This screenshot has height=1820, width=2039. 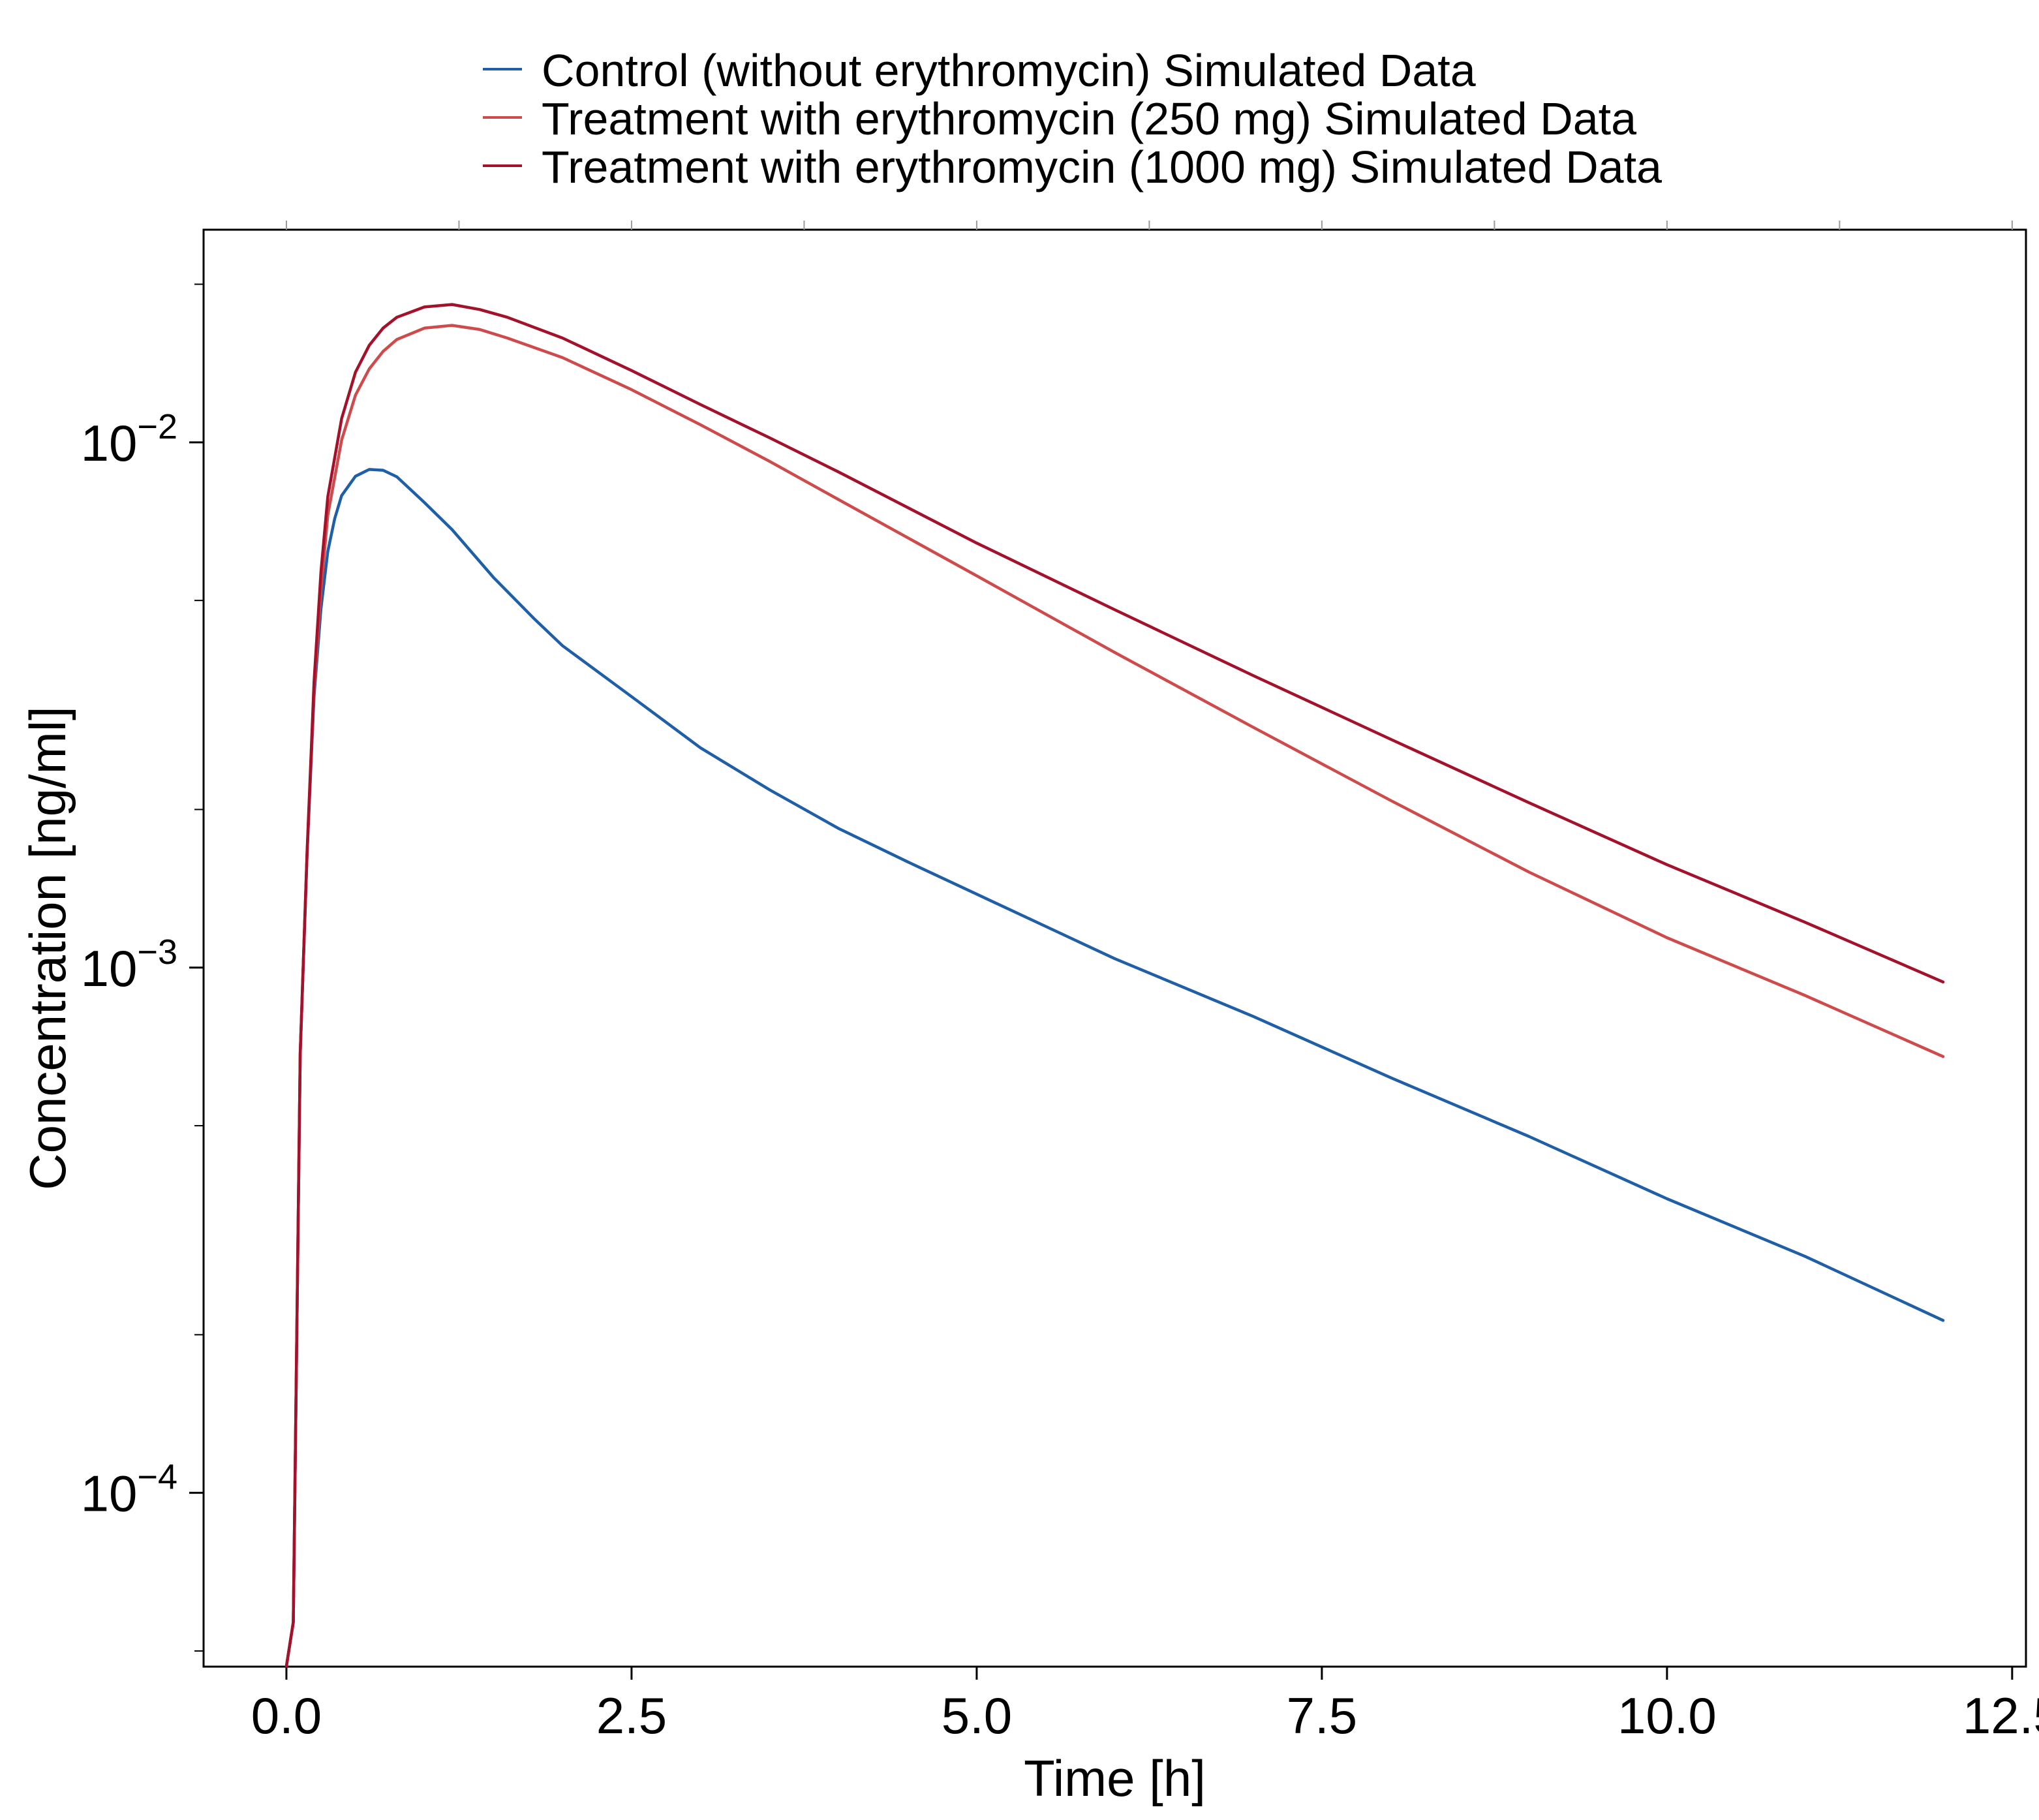 I want to click on y-tick-label: 10⁻², so click(x=129, y=440).